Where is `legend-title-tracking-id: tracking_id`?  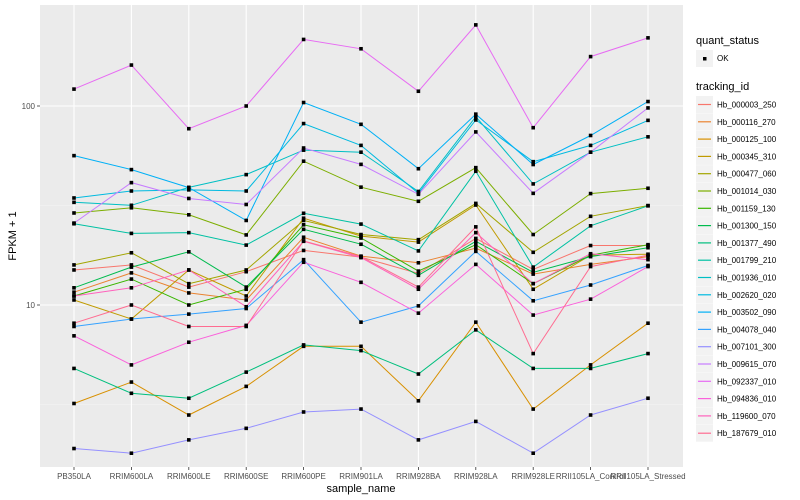 legend-title-tracking-id: tracking_id is located at coordinates (722, 87).